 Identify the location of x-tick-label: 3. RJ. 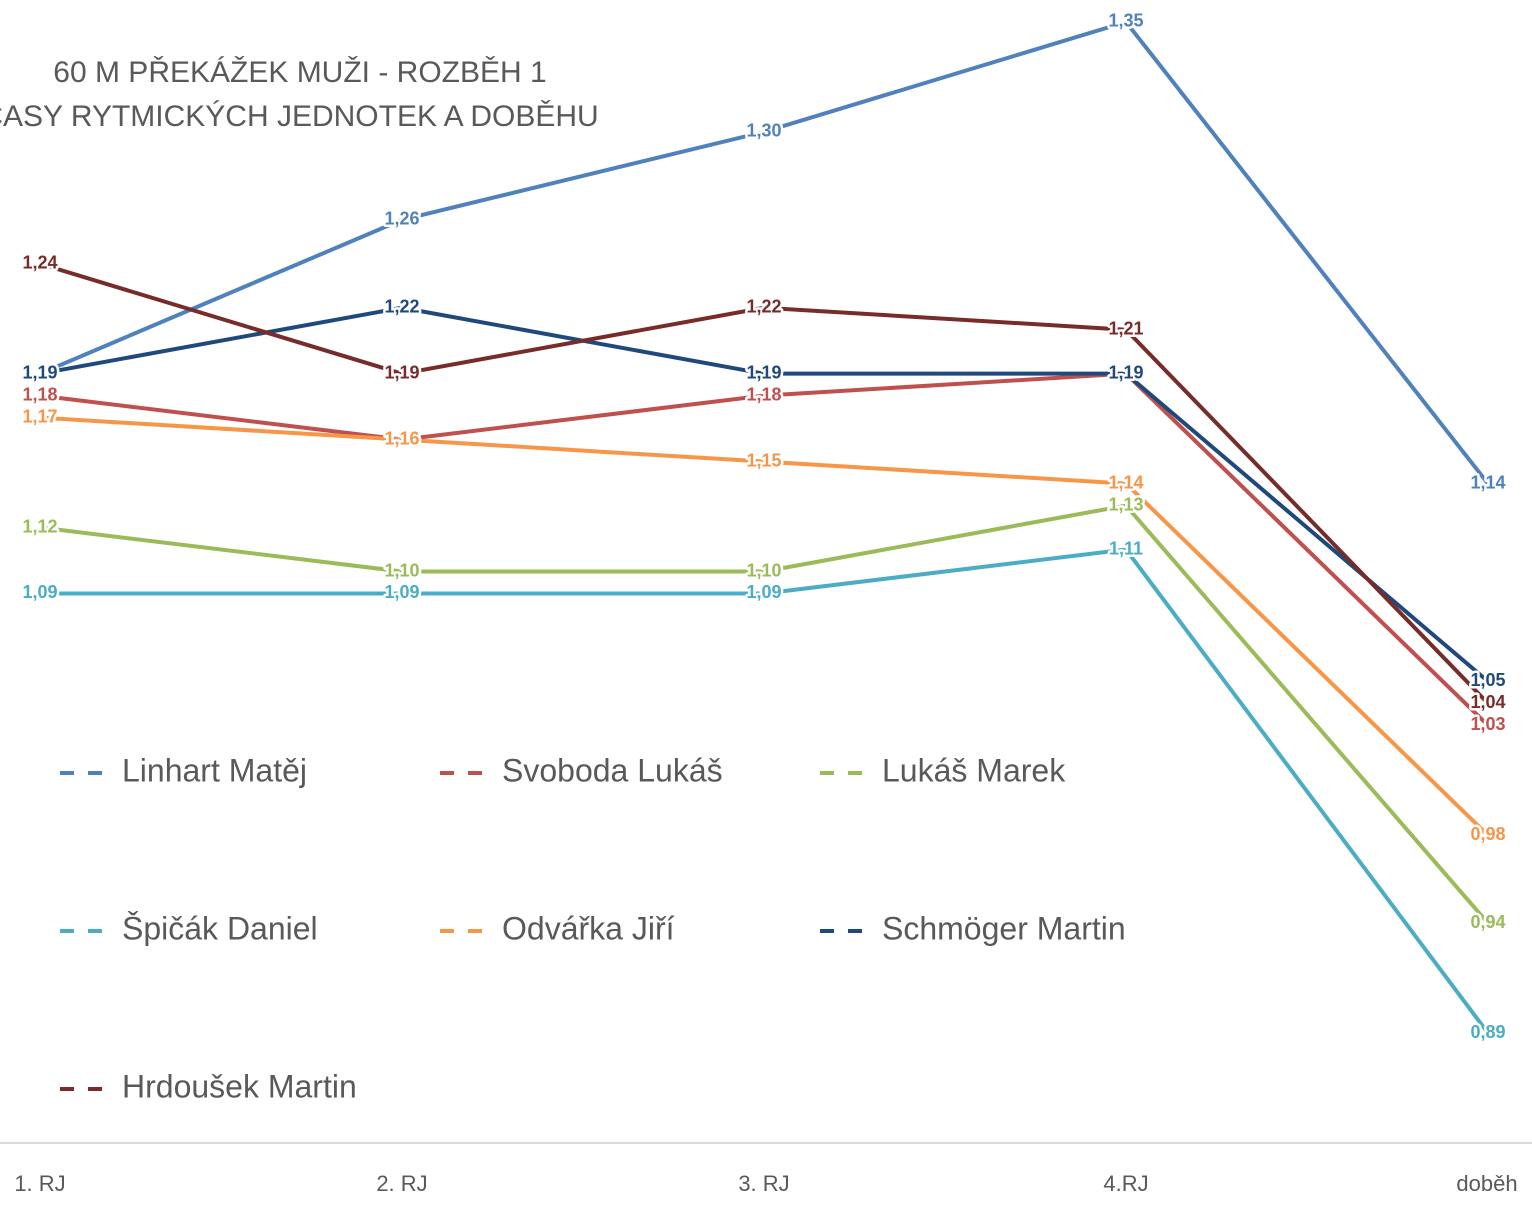
(763, 1183).